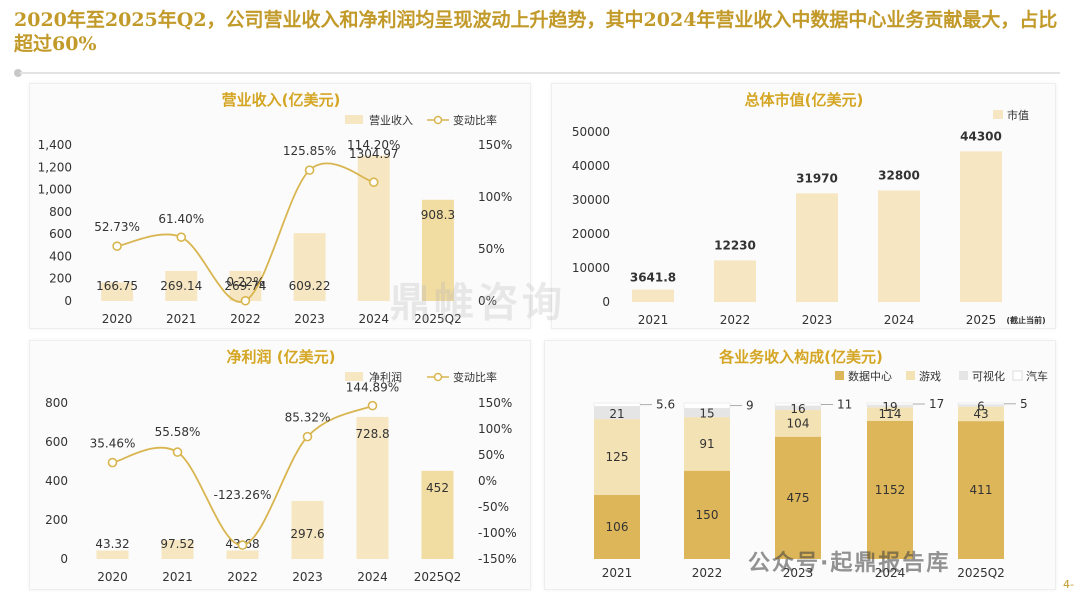  I want to click on bar-value-label: 1304.97, so click(374, 154).